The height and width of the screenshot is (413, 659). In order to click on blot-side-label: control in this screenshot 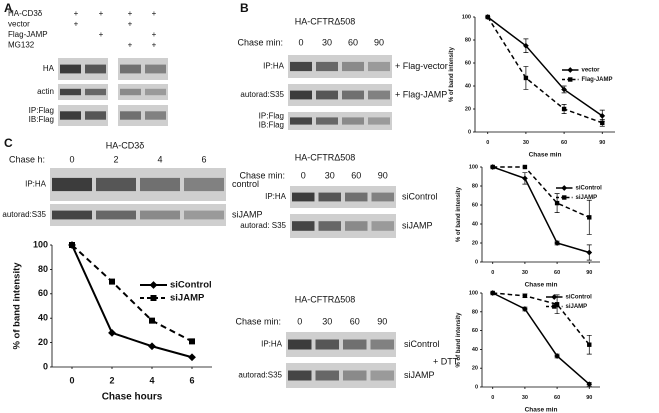, I will do `click(245, 184)`.